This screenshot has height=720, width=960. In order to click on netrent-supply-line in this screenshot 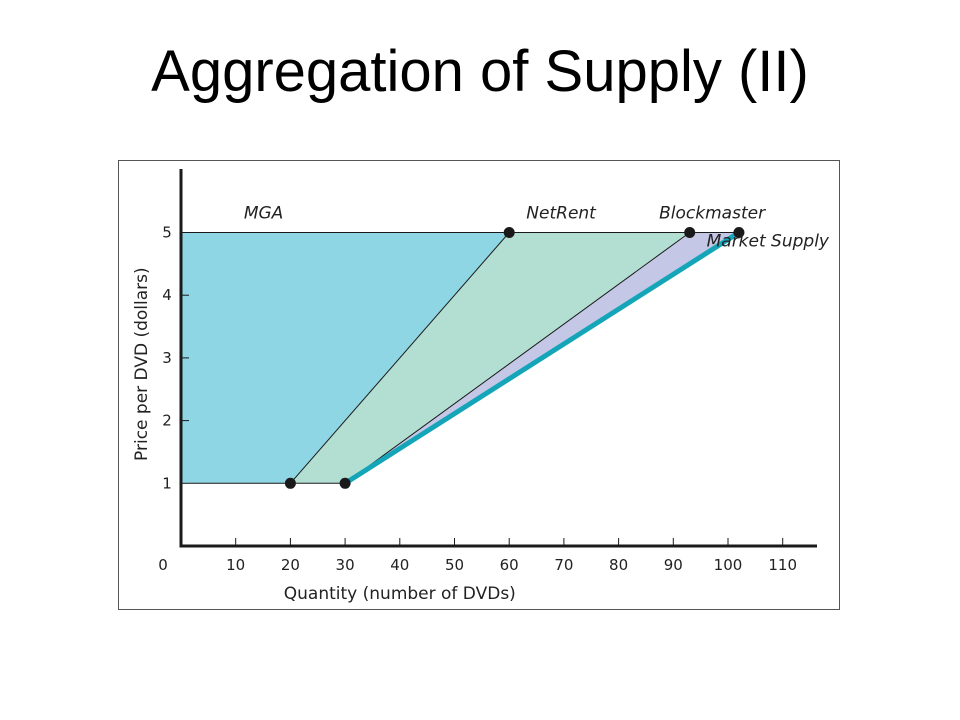, I will do `click(517, 358)`.